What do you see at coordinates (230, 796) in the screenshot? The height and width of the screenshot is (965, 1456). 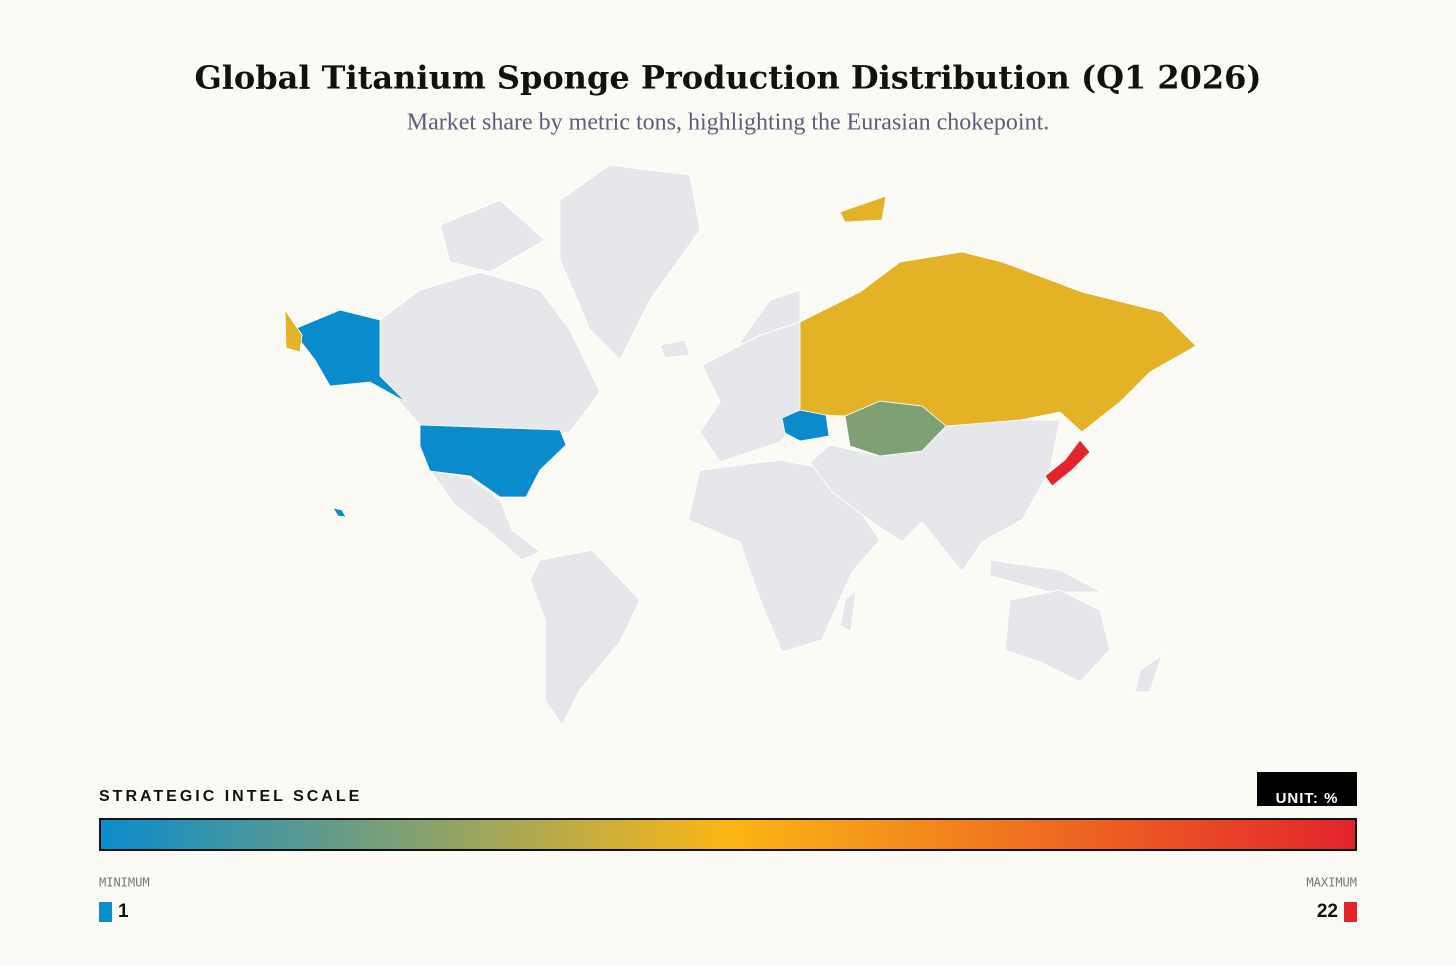 I see `legend-title: STRATEGIC INTEL SCALE` at bounding box center [230, 796].